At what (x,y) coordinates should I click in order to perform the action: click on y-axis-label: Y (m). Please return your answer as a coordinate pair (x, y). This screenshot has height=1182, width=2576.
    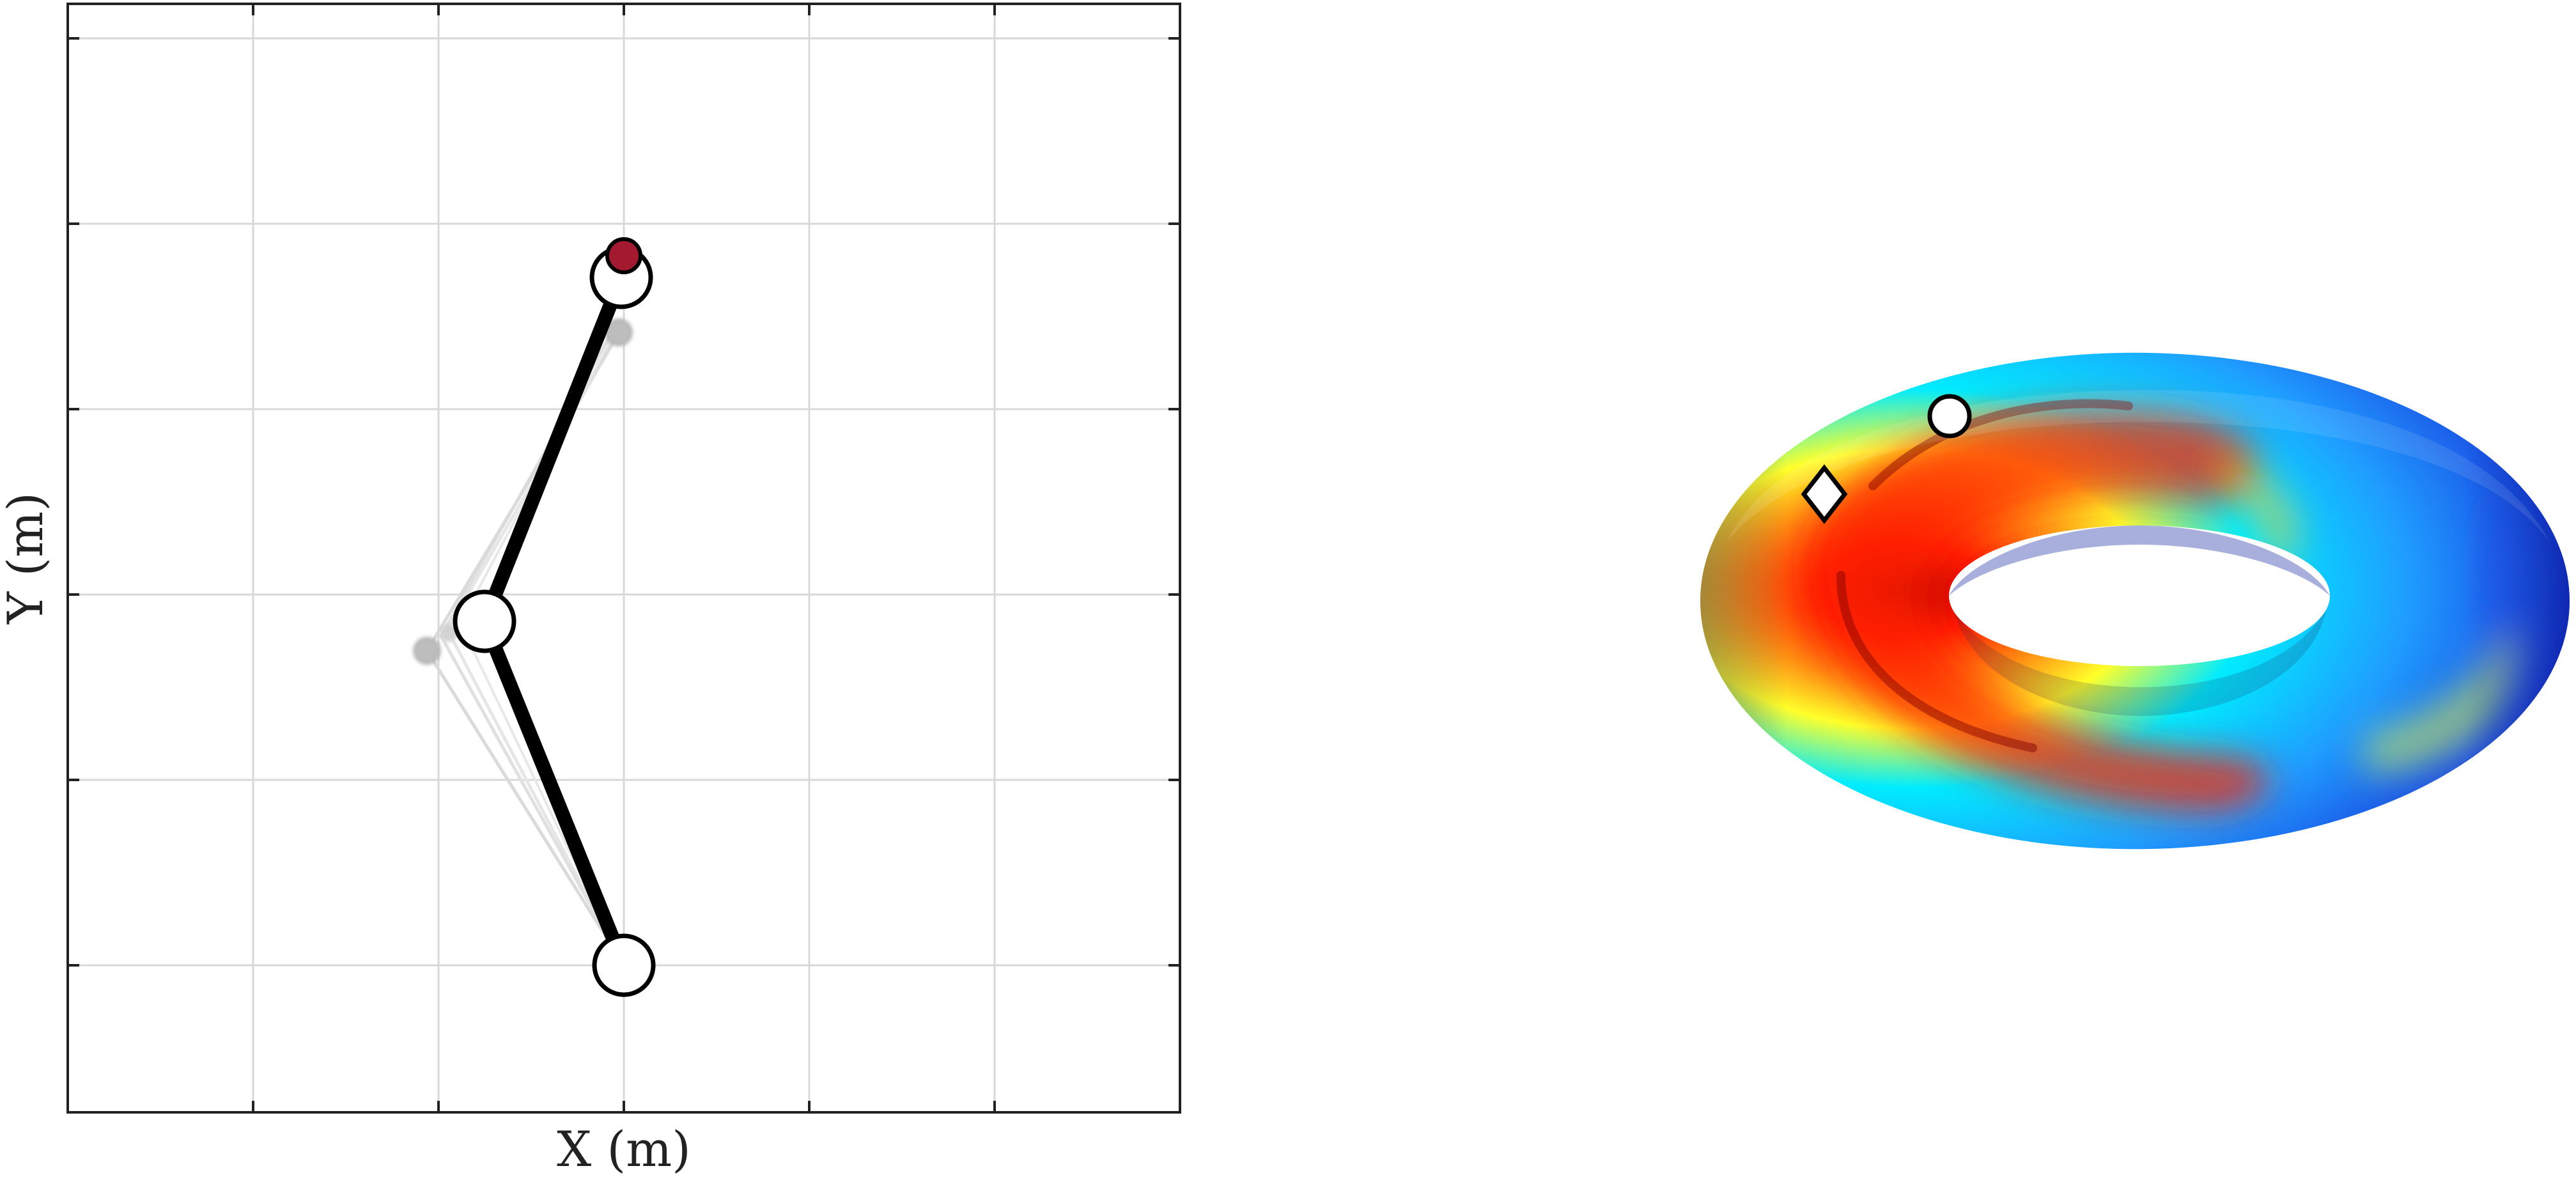
    Looking at the image, I should click on (27, 558).